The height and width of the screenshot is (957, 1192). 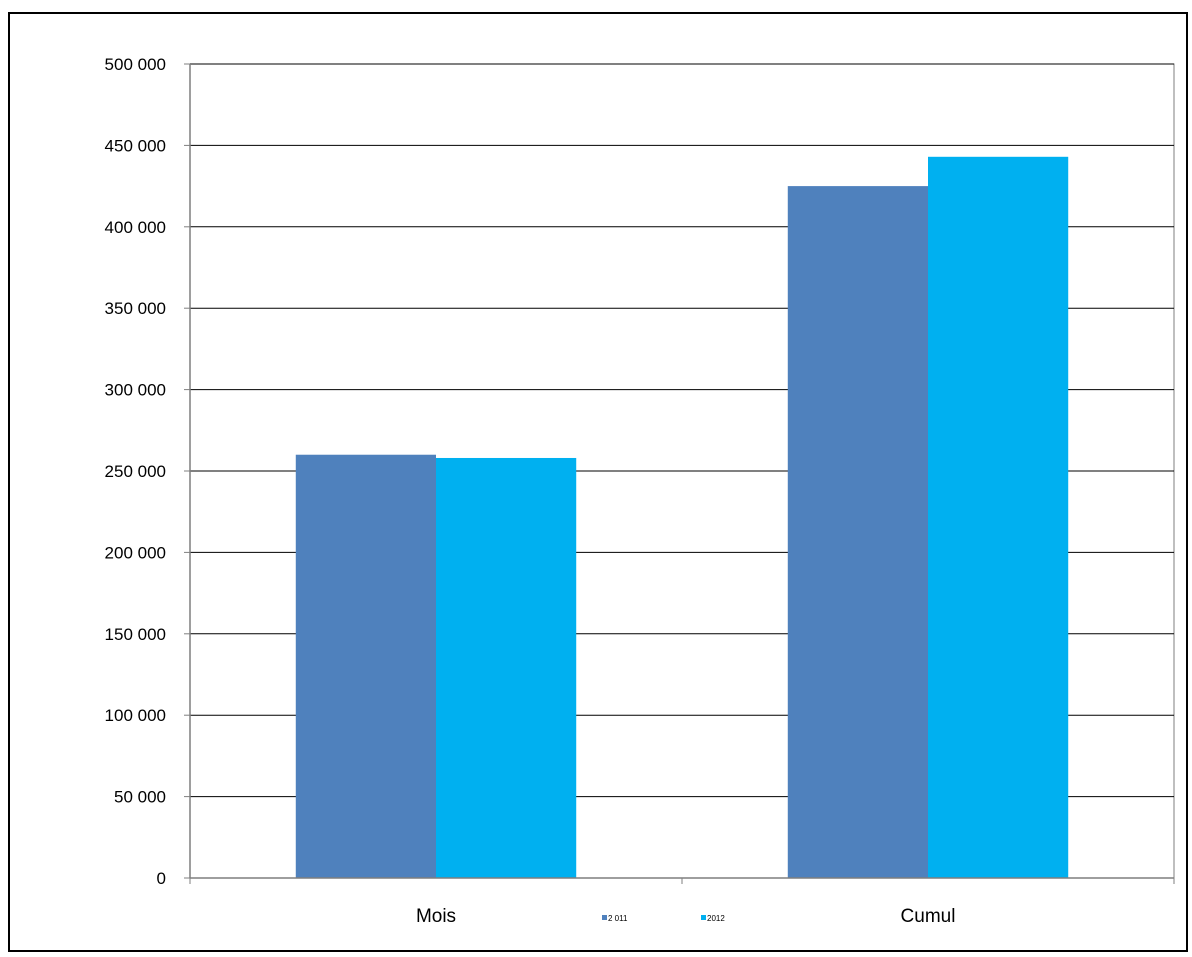 I want to click on y-tick-label: 100 000, so click(x=135, y=715).